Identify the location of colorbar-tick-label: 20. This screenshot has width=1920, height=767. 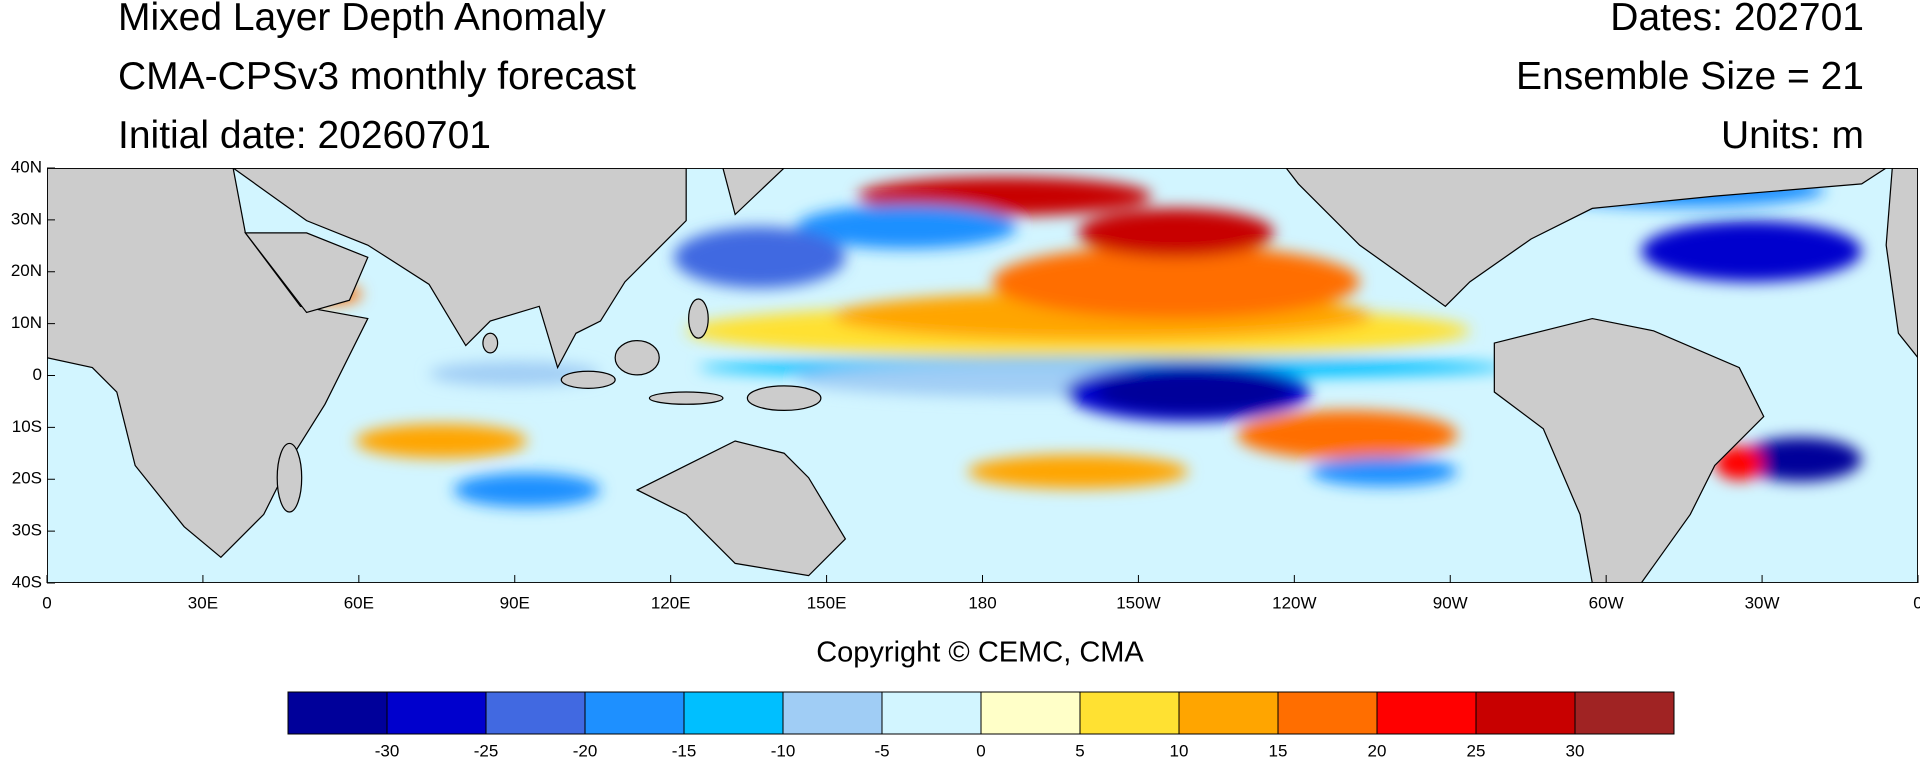
(1377, 750).